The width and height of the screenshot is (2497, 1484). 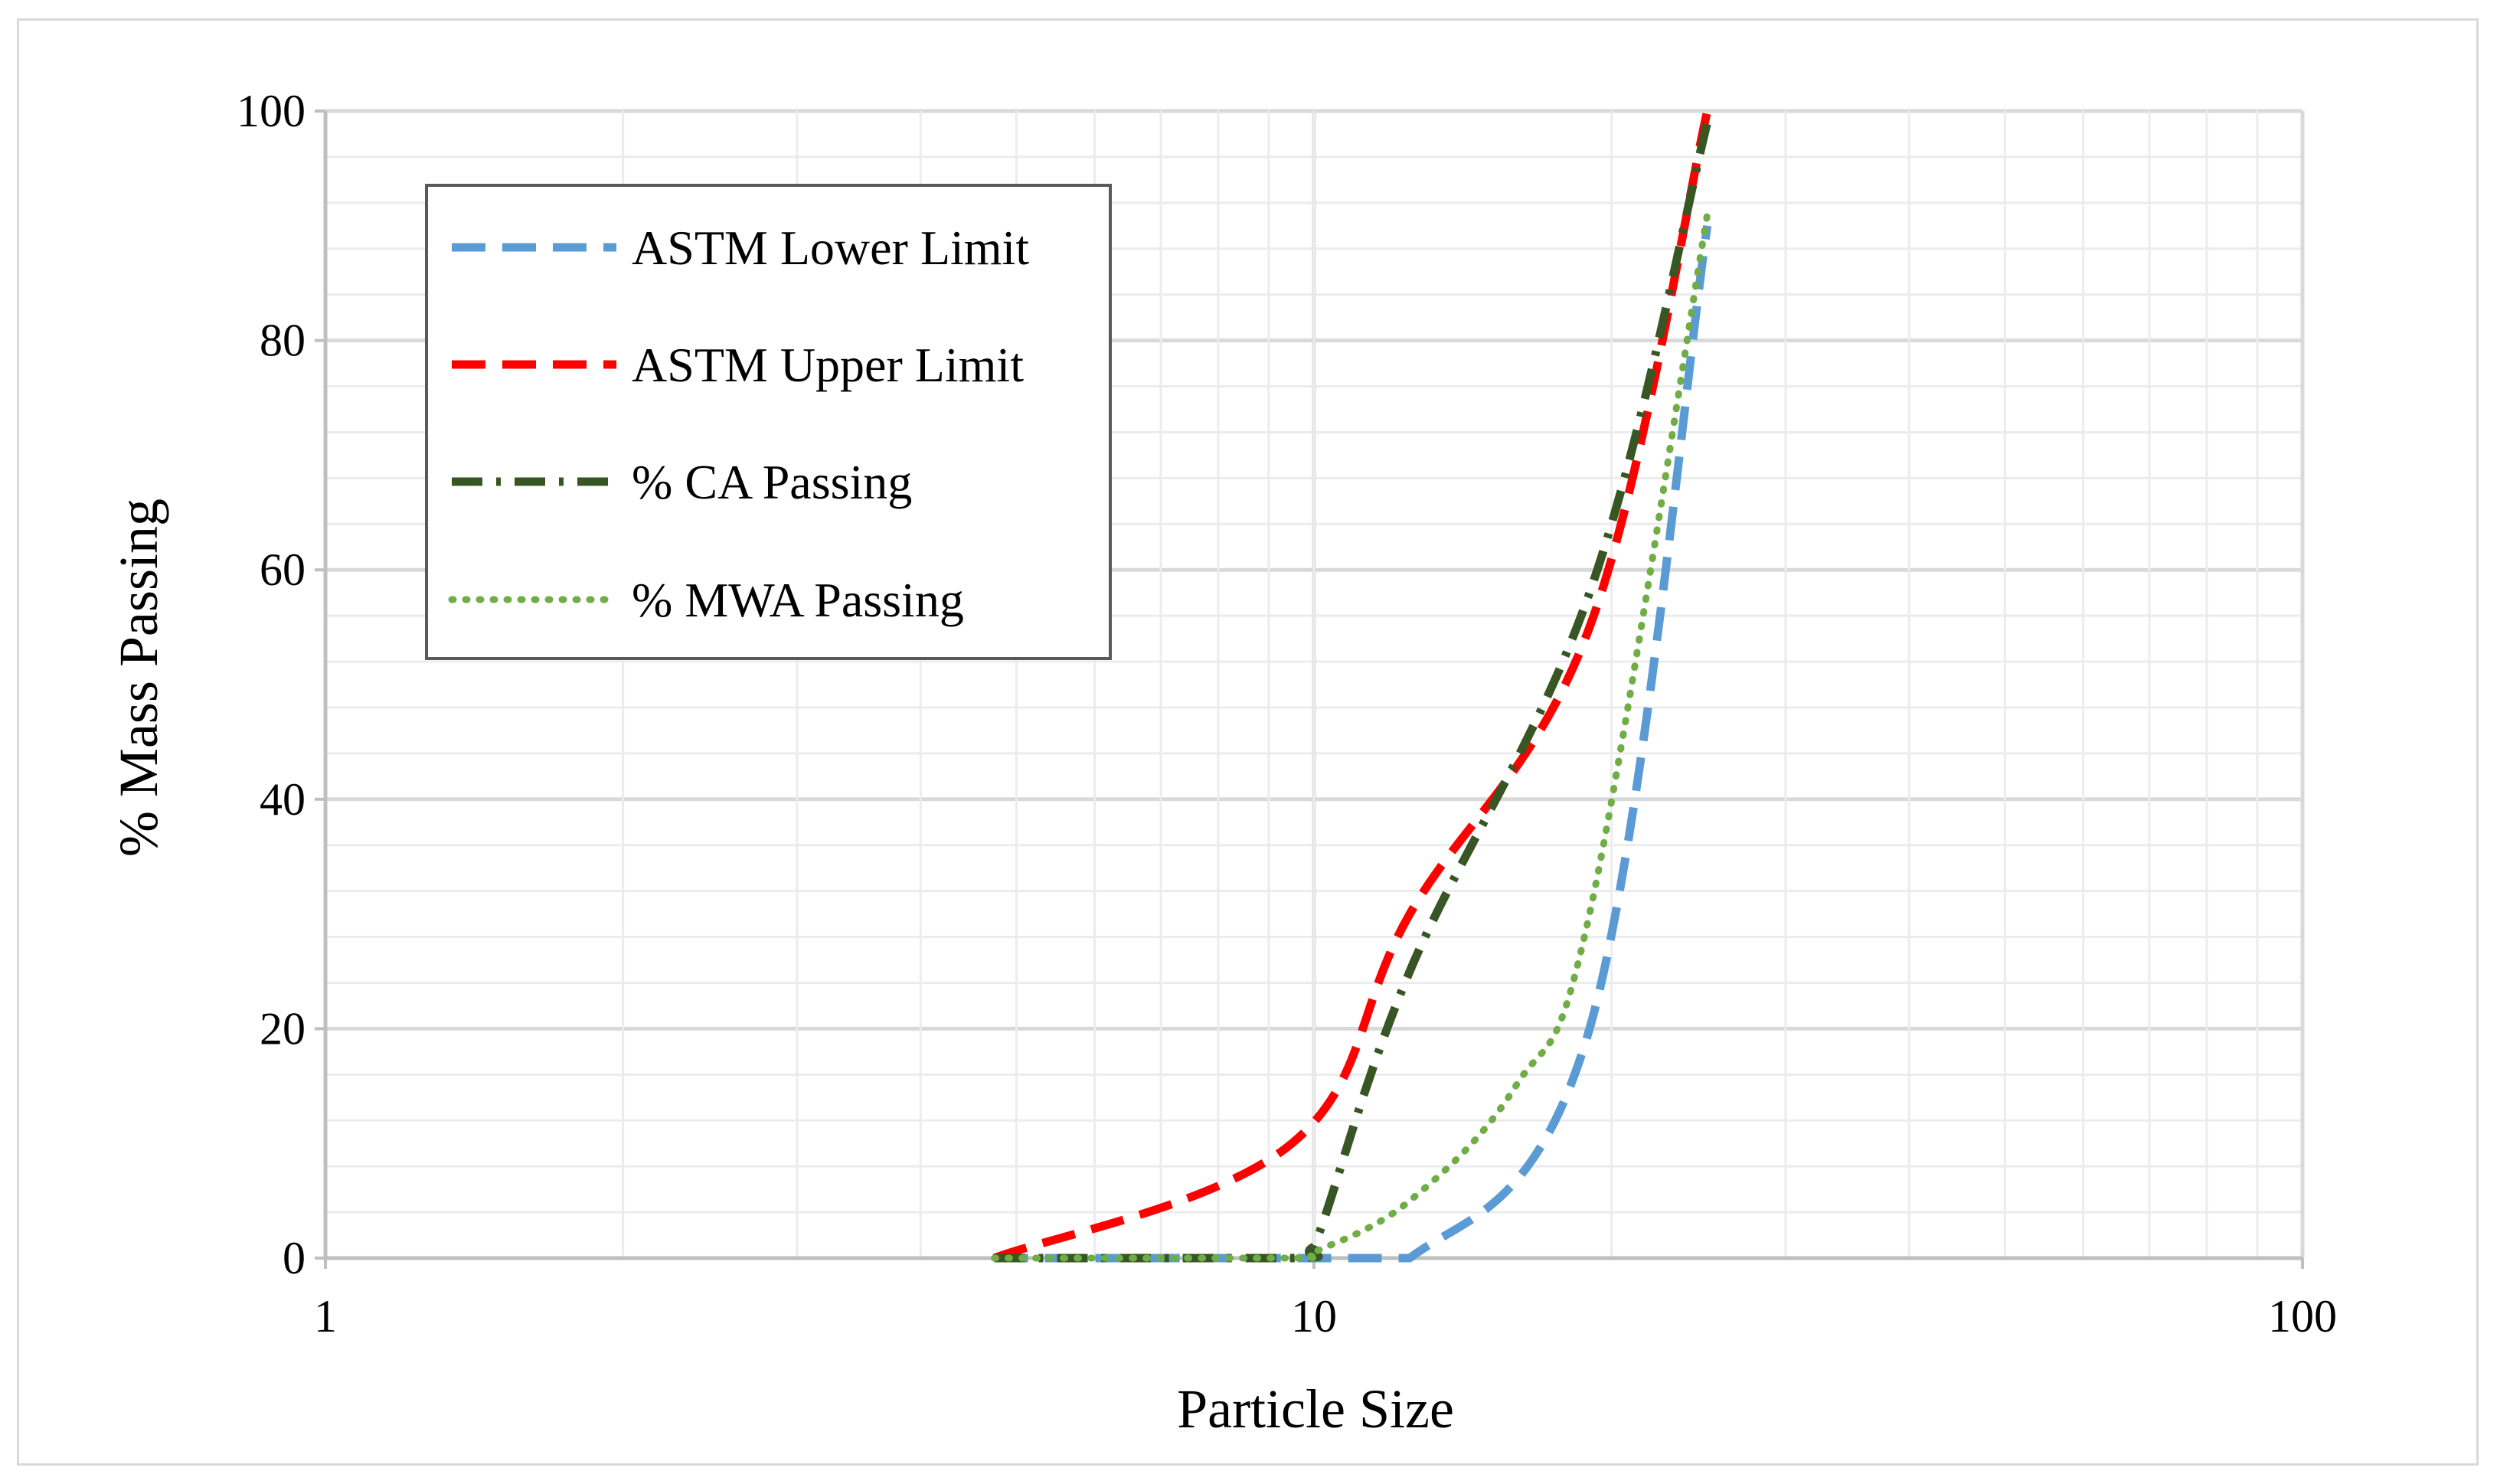 I want to click on legend-label: % MWA Passing, so click(x=798, y=600).